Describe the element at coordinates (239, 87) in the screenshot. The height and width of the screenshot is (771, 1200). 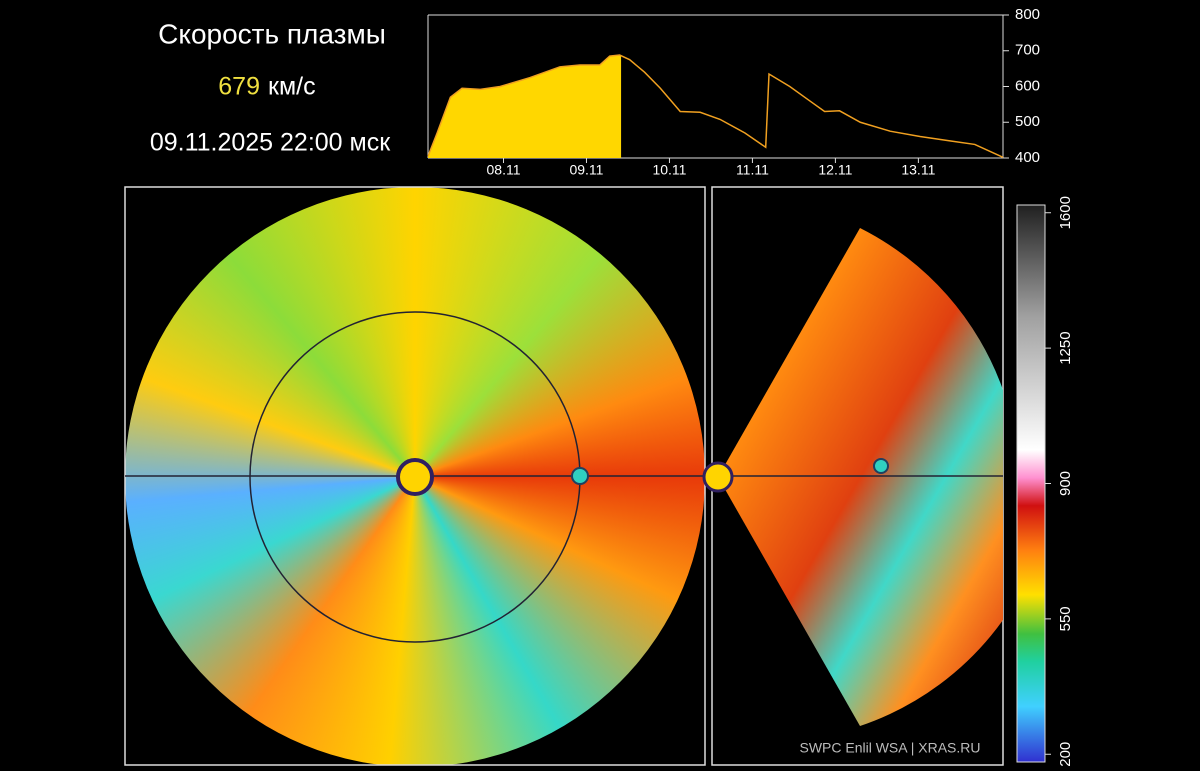
I see `speed-value: 679` at that location.